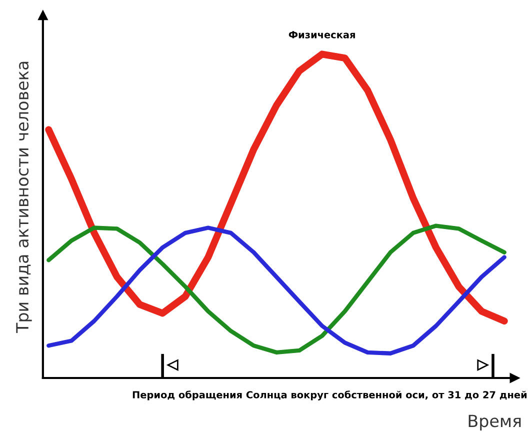 The image size is (530, 437). Describe the element at coordinates (24, 198) in the screenshot. I see `y-axis-title: Три вида активности человека` at that location.